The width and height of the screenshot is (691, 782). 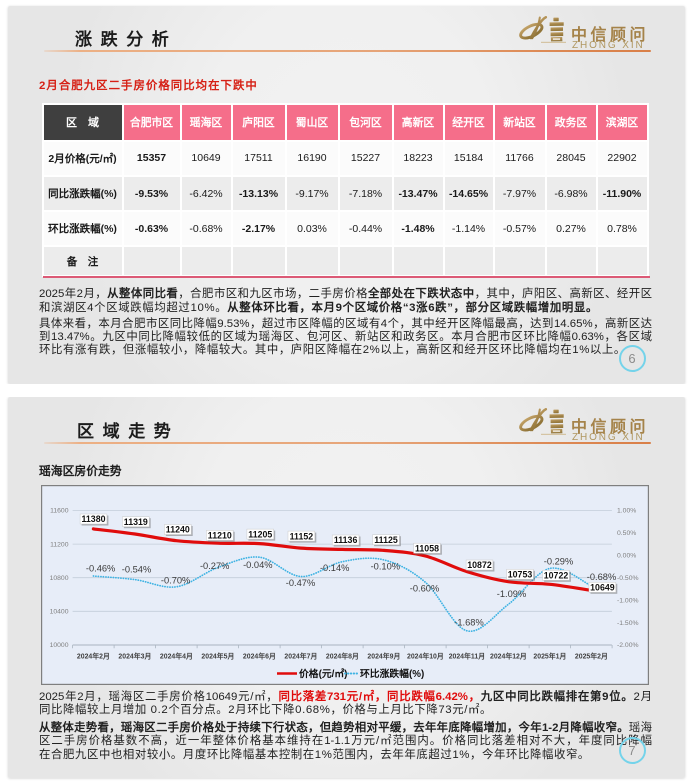 What do you see at coordinates (58, 612) in the screenshot?
I see `svg-text: 10400` at bounding box center [58, 612].